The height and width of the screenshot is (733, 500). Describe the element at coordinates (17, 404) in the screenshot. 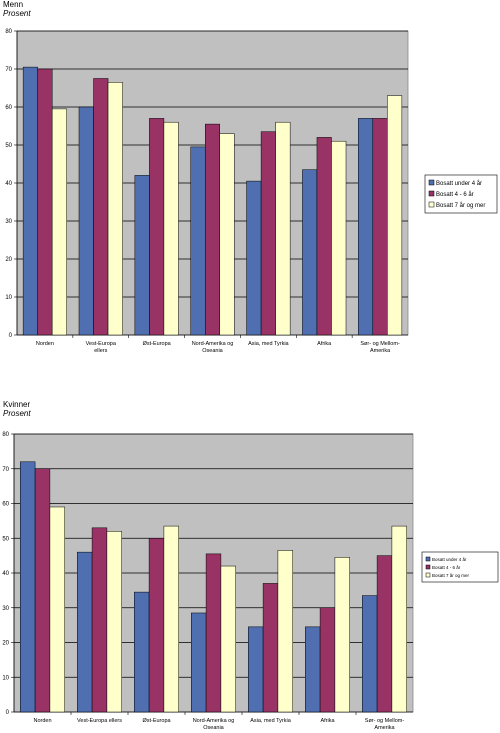

I see `chart-title: Kvinner` at that location.